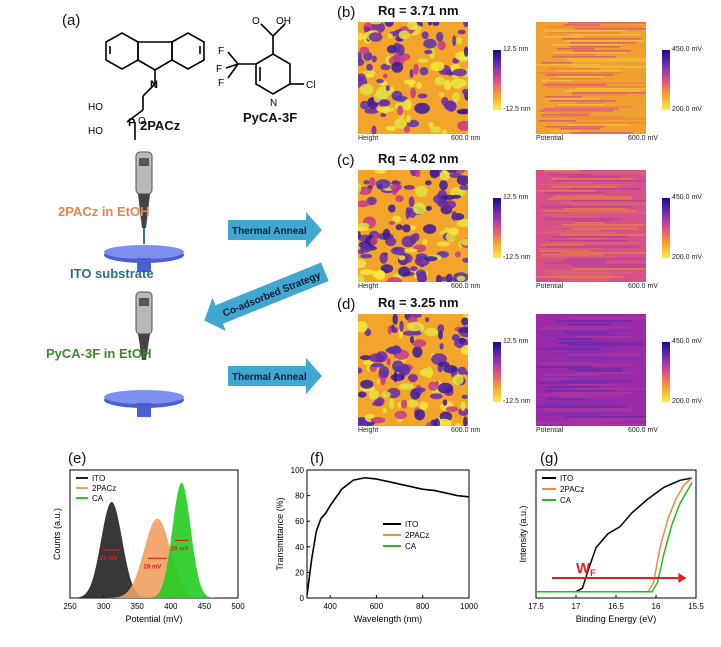  What do you see at coordinates (95, 131) in the screenshot?
I see `atom-ho-2: HO` at bounding box center [95, 131].